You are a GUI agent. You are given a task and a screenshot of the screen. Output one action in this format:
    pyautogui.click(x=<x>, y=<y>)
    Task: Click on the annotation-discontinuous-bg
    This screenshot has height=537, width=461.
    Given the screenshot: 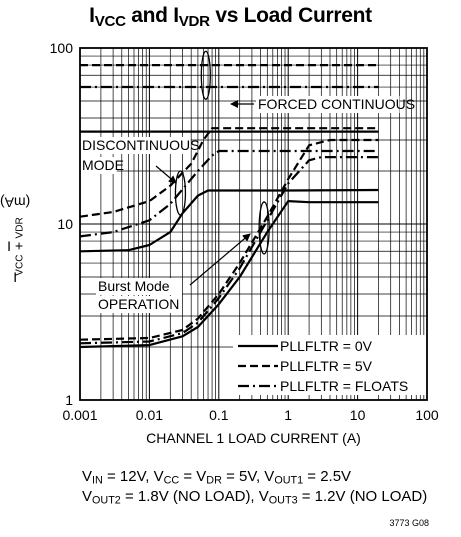 What is the action you would take?
    pyautogui.click(x=135, y=145)
    